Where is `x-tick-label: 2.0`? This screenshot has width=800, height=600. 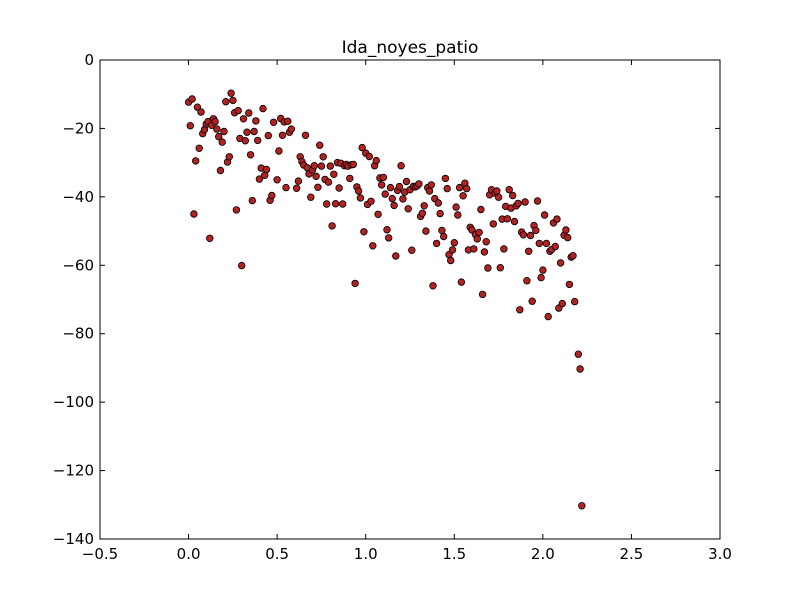 x-tick-label: 2.0 is located at coordinates (543, 554).